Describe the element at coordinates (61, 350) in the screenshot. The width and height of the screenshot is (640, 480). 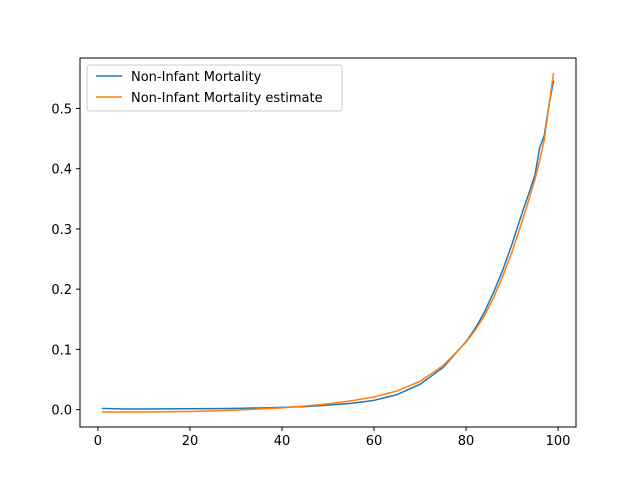
I see `y-tick-label: 0.1` at that location.